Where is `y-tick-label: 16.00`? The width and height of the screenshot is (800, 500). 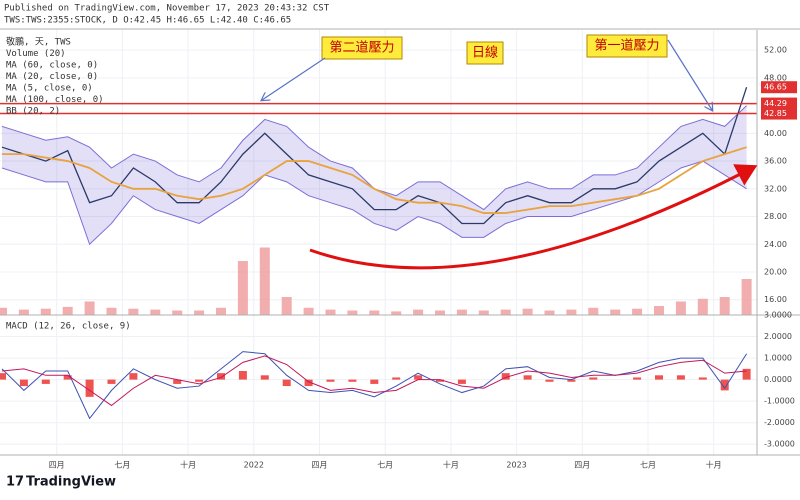
y-tick-label: 16.00 is located at coordinates (775, 299).